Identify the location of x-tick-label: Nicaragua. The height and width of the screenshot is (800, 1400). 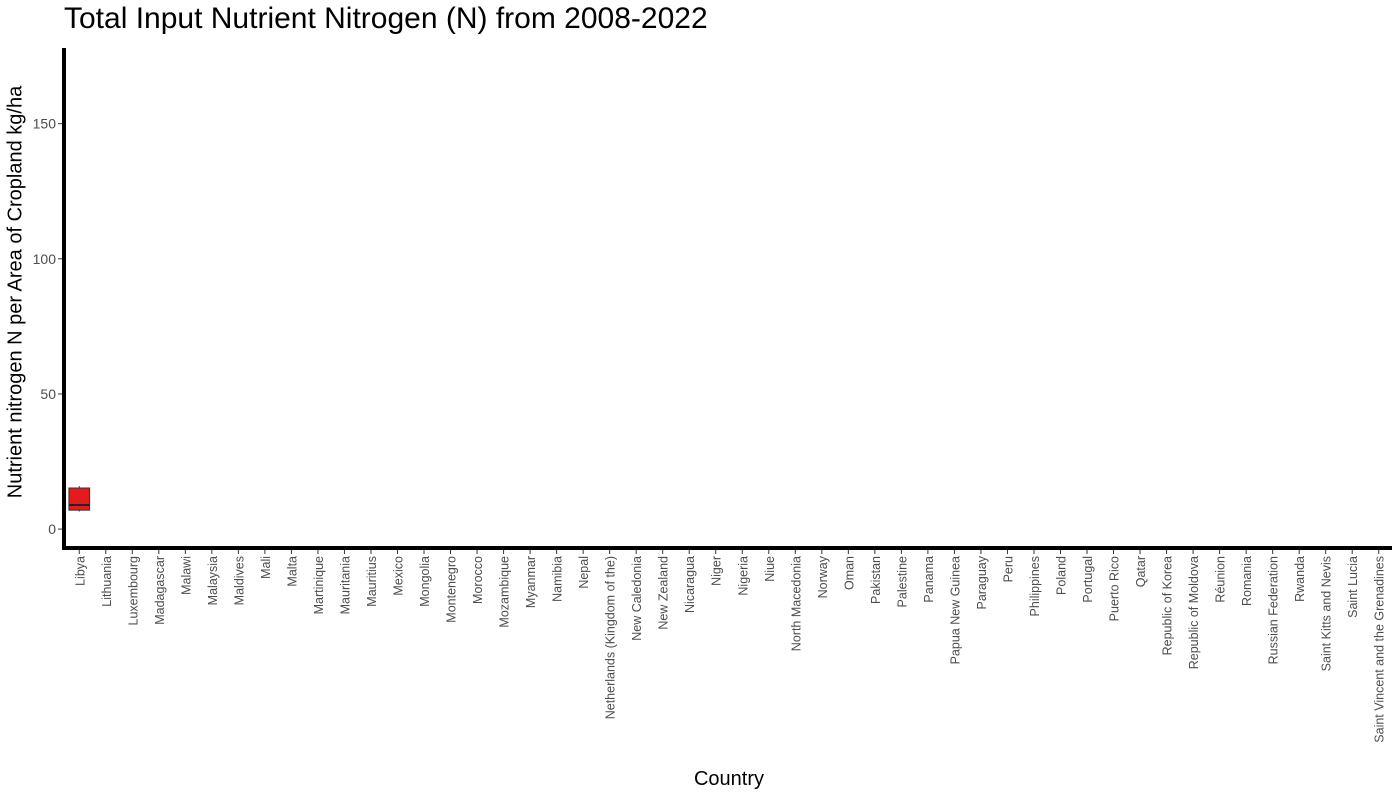
(690, 584).